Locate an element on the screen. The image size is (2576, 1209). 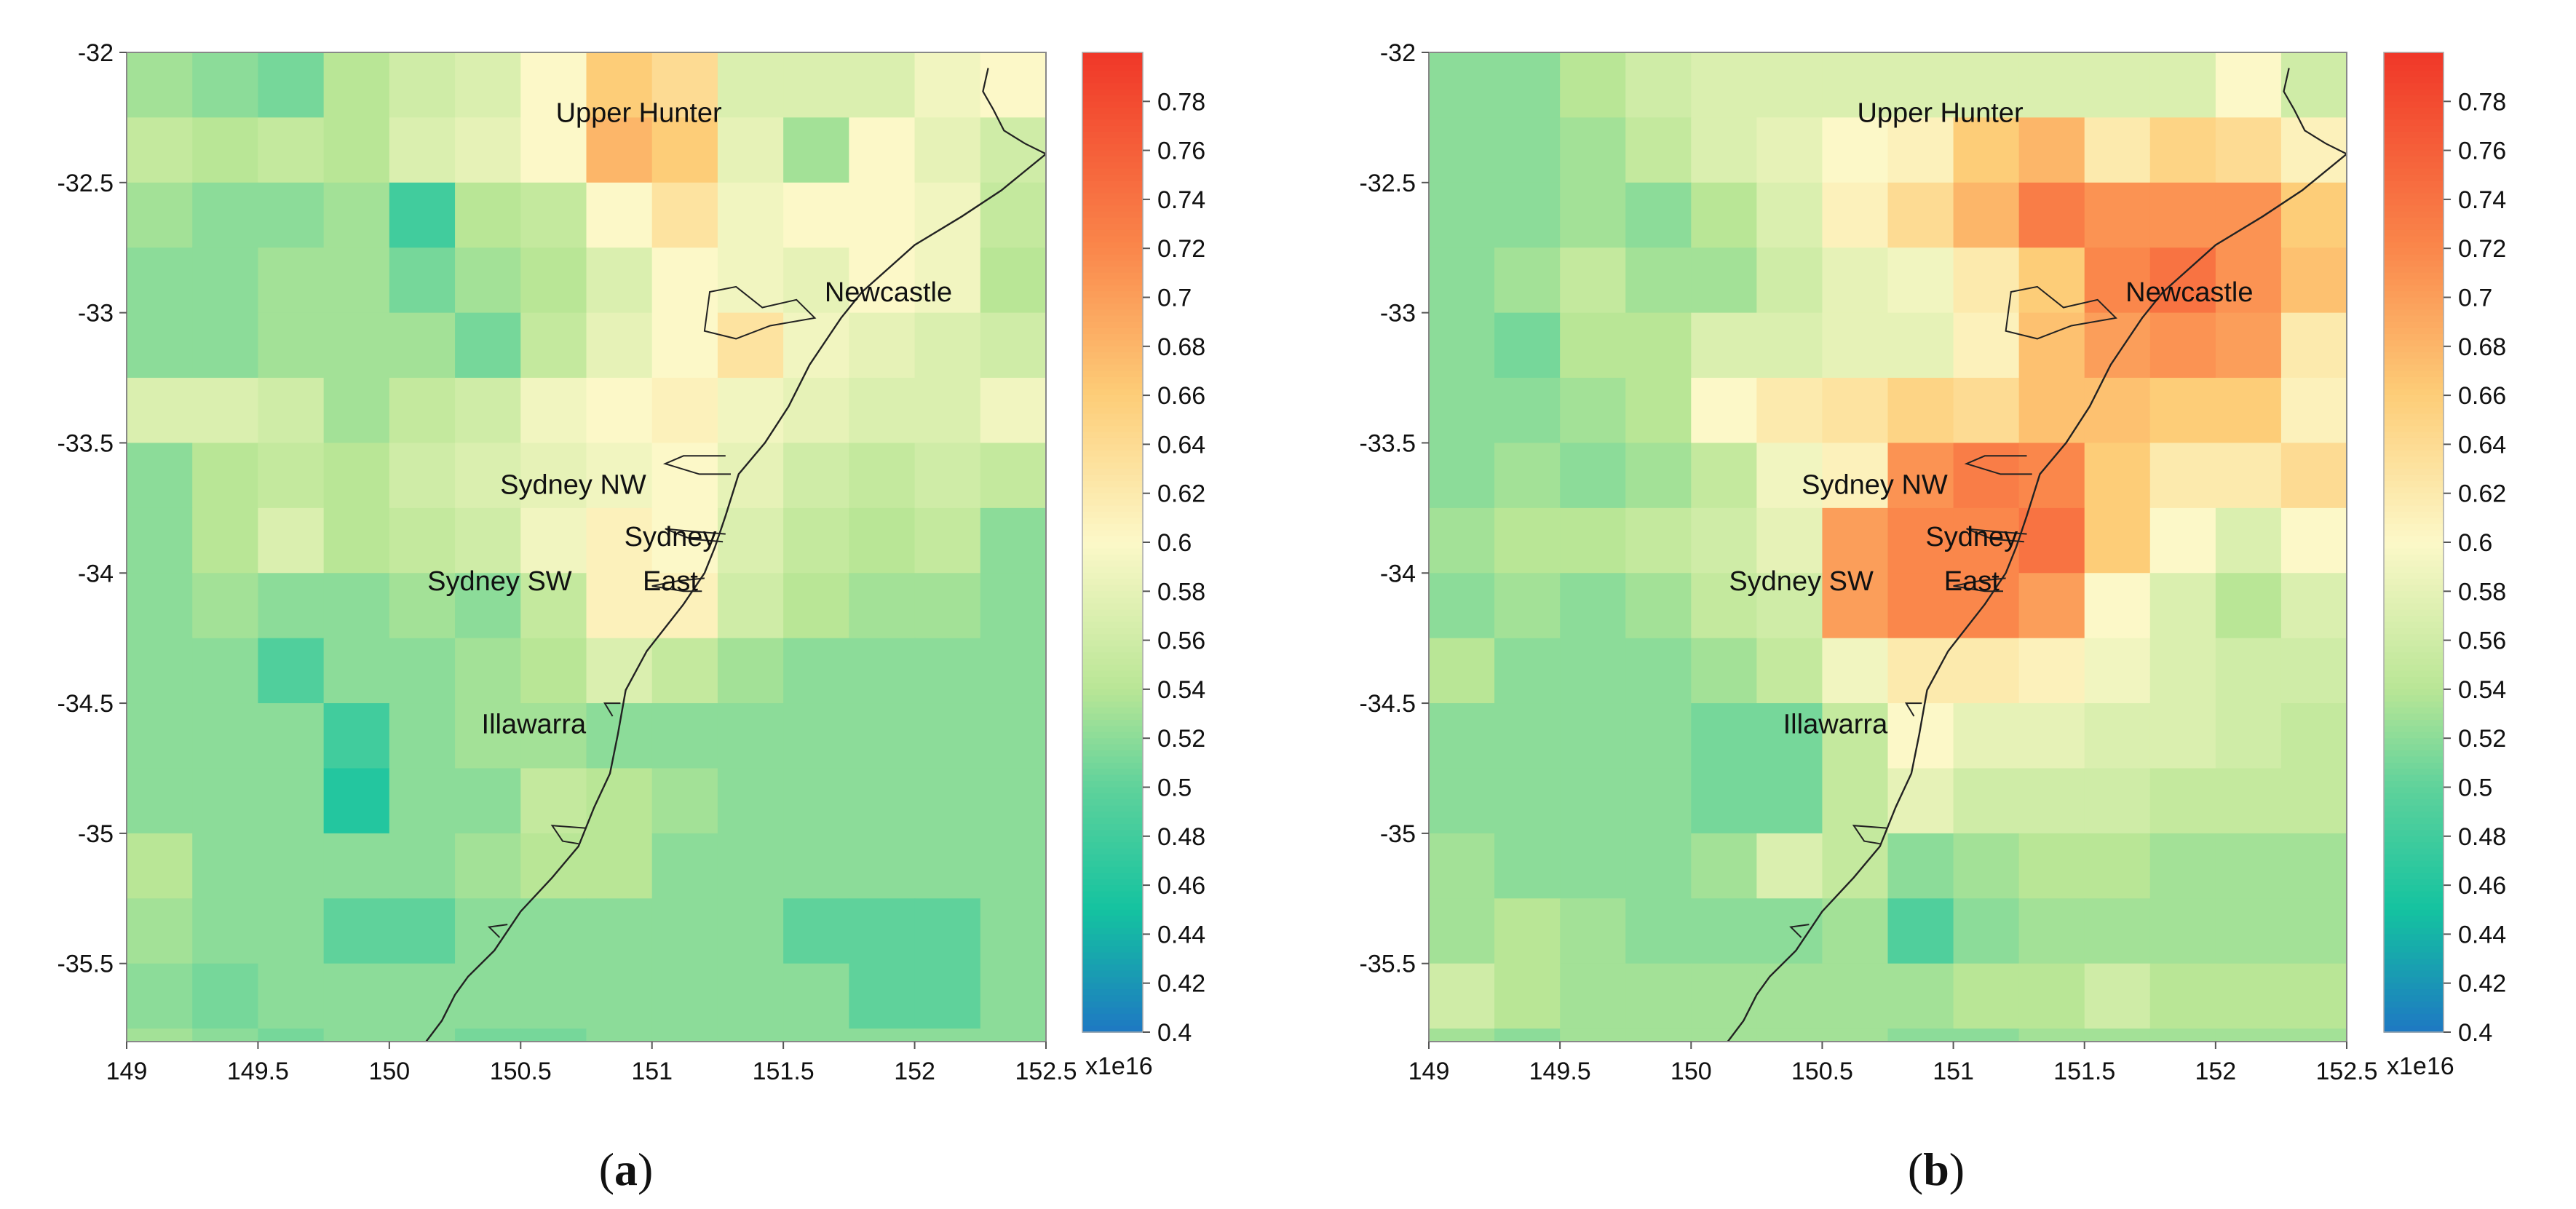
colorbar-tick-label: 0.58 is located at coordinates (2482, 592).